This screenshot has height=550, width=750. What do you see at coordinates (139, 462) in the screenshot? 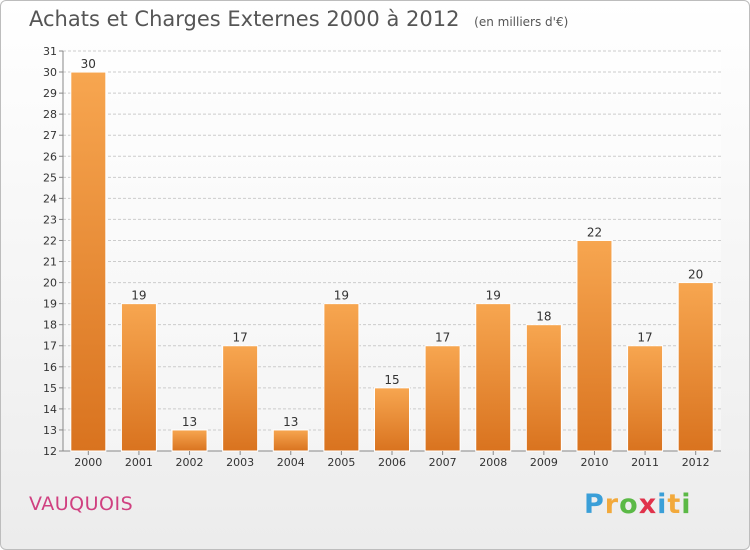
I see `x-tick-label: 2001` at bounding box center [139, 462].